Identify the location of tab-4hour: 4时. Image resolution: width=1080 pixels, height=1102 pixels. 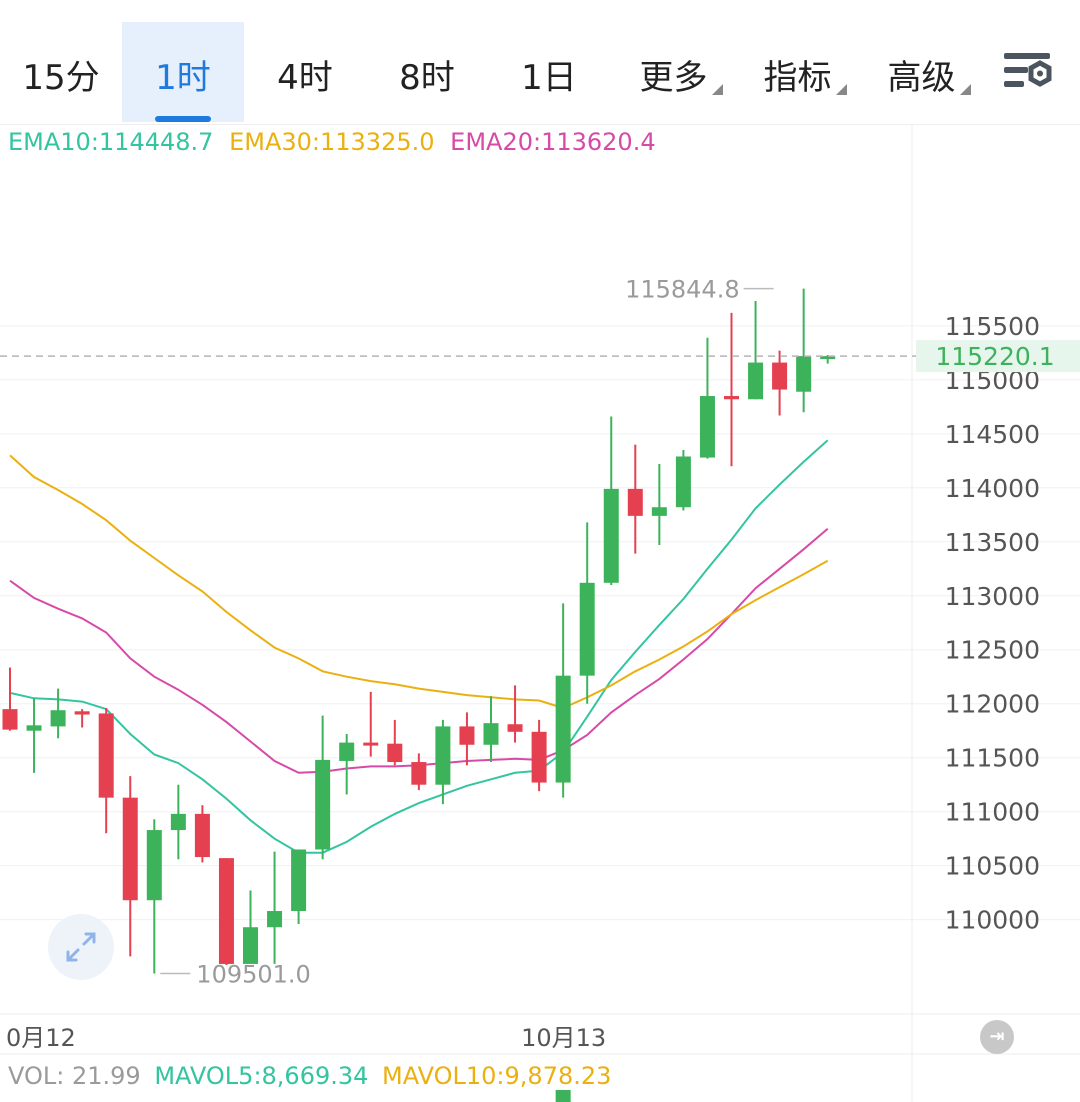
(305, 72).